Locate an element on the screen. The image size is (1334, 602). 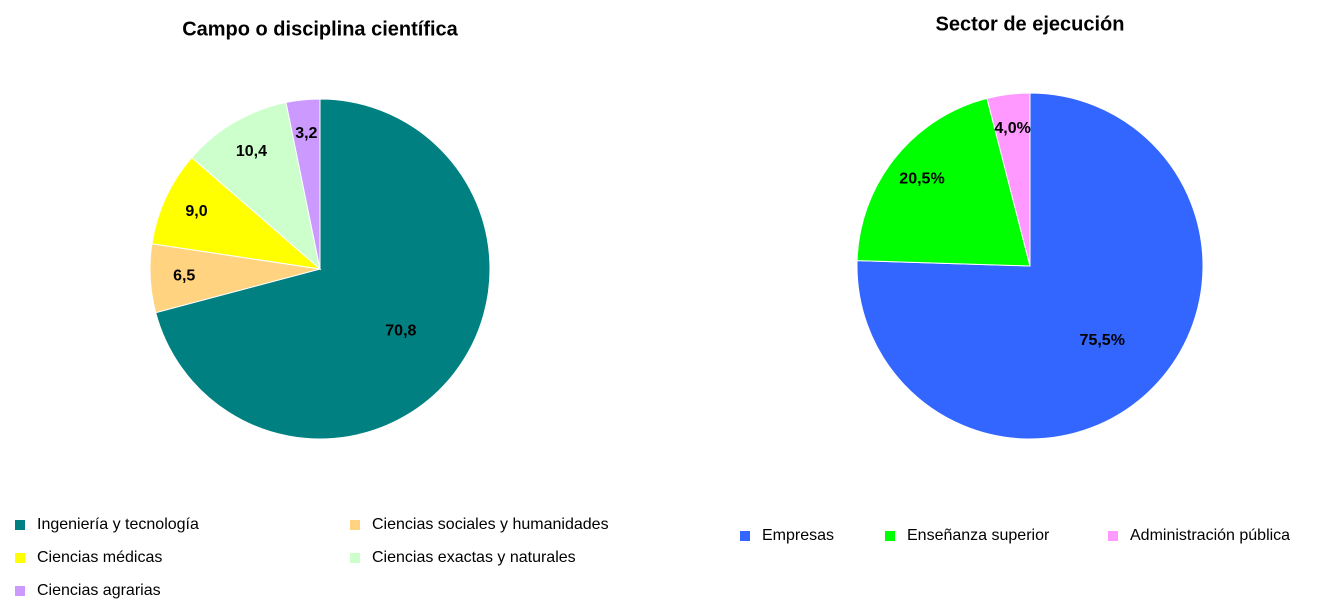
legend-label: Ciencias médicas is located at coordinates (99, 557).